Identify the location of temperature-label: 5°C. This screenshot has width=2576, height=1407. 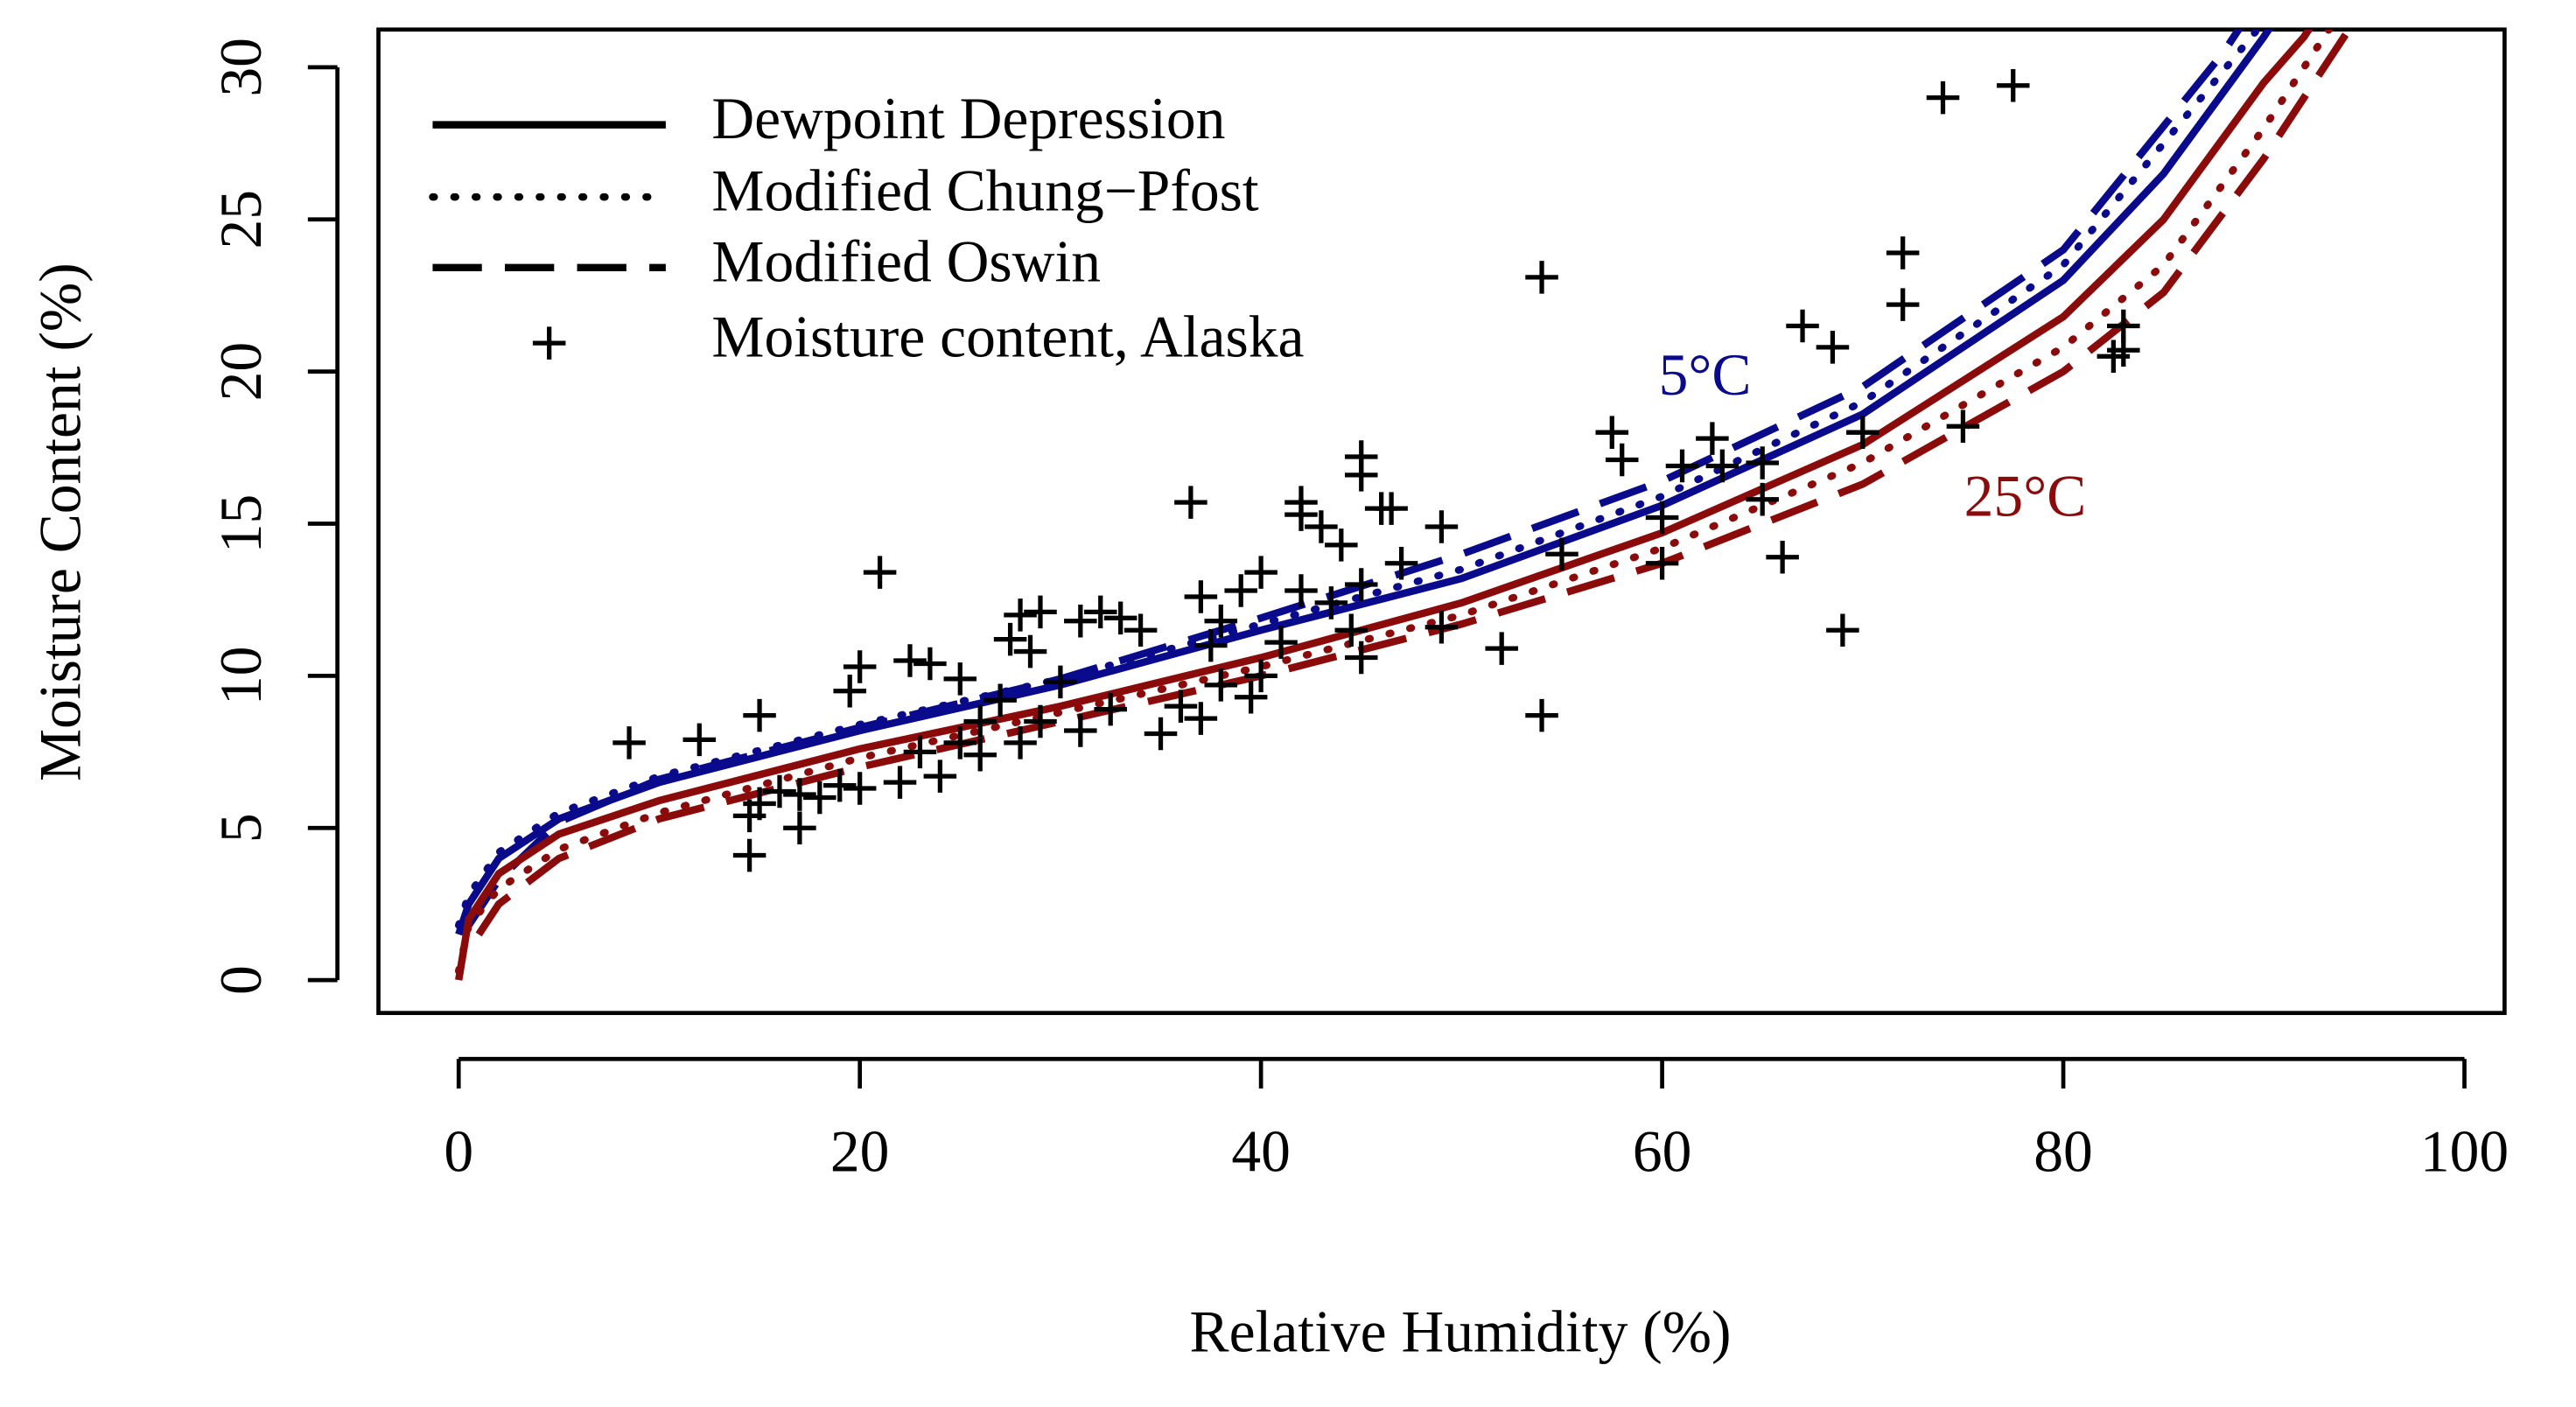
(1705, 375).